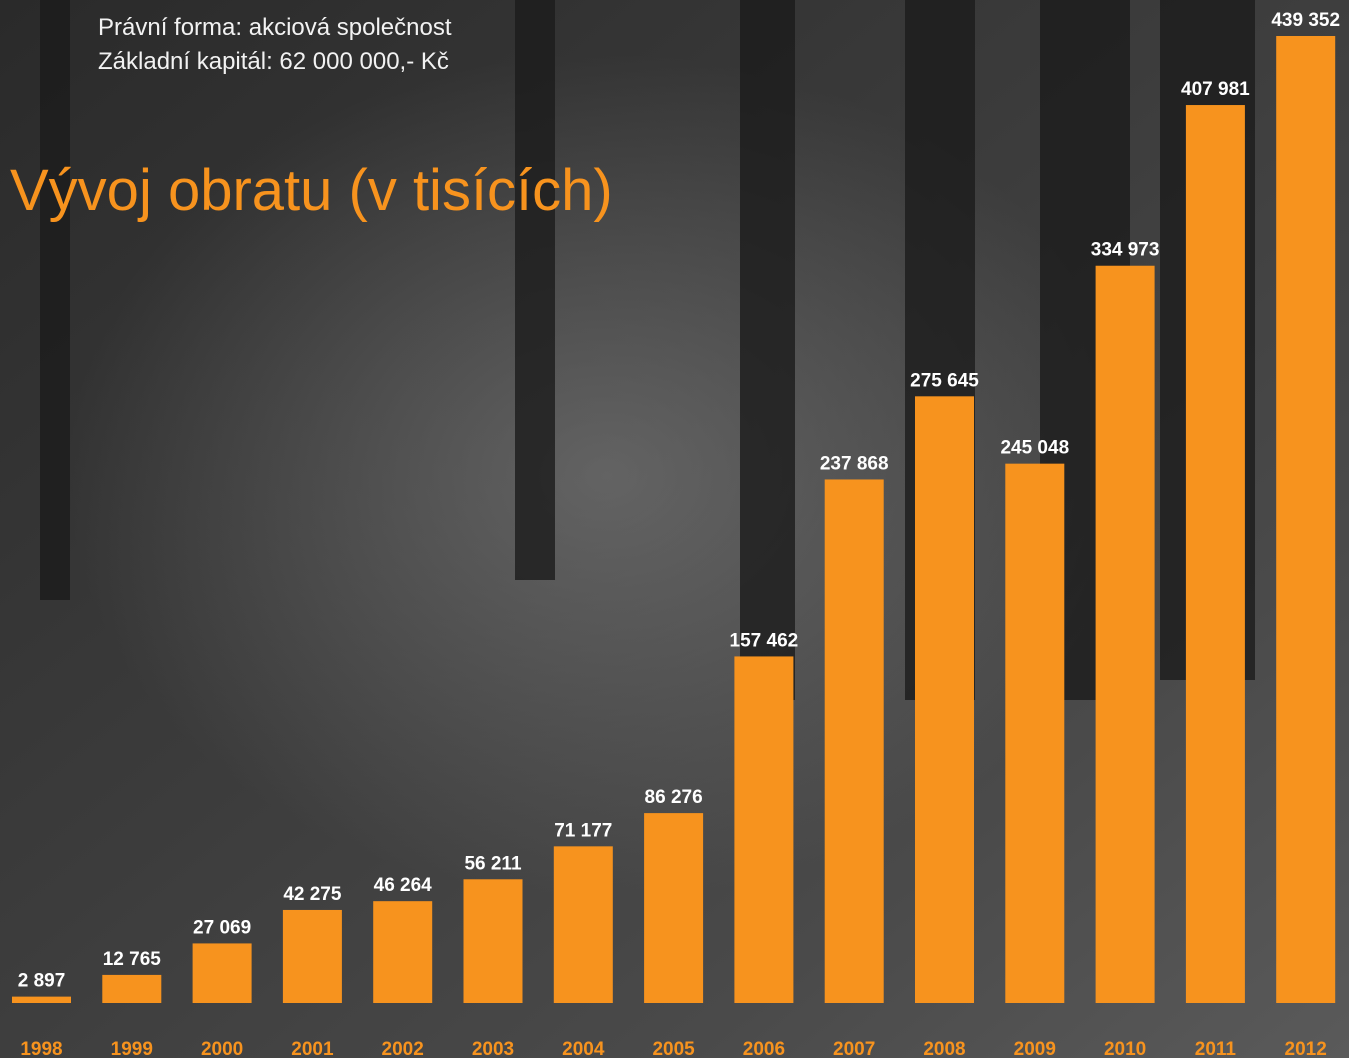 The width and height of the screenshot is (1349, 1058). Describe the element at coordinates (1305, 20) in the screenshot. I see `value-label: 439 352` at that location.